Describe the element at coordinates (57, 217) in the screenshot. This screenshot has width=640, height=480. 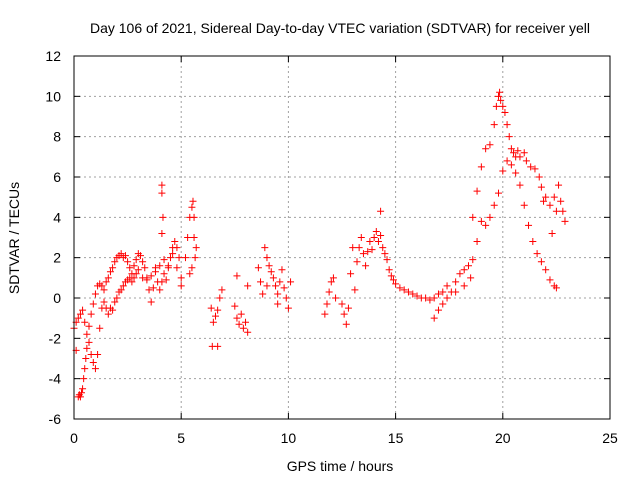
I see `y-tick-label: 4` at that location.